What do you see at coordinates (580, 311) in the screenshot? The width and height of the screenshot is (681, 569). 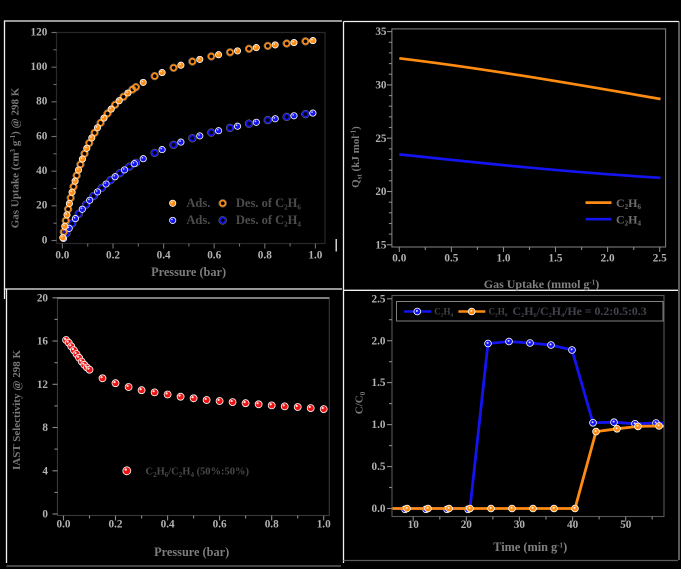 I see `svg-text: C2H6/C2H4/He = 0.2:0.5:0.3` at bounding box center [580, 311].